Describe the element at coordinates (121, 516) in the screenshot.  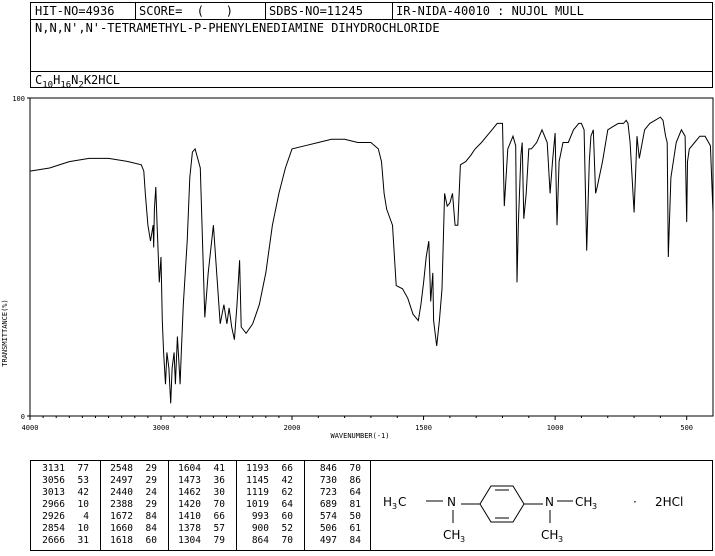
I see `peak-wavenumber: 1672` at that location.